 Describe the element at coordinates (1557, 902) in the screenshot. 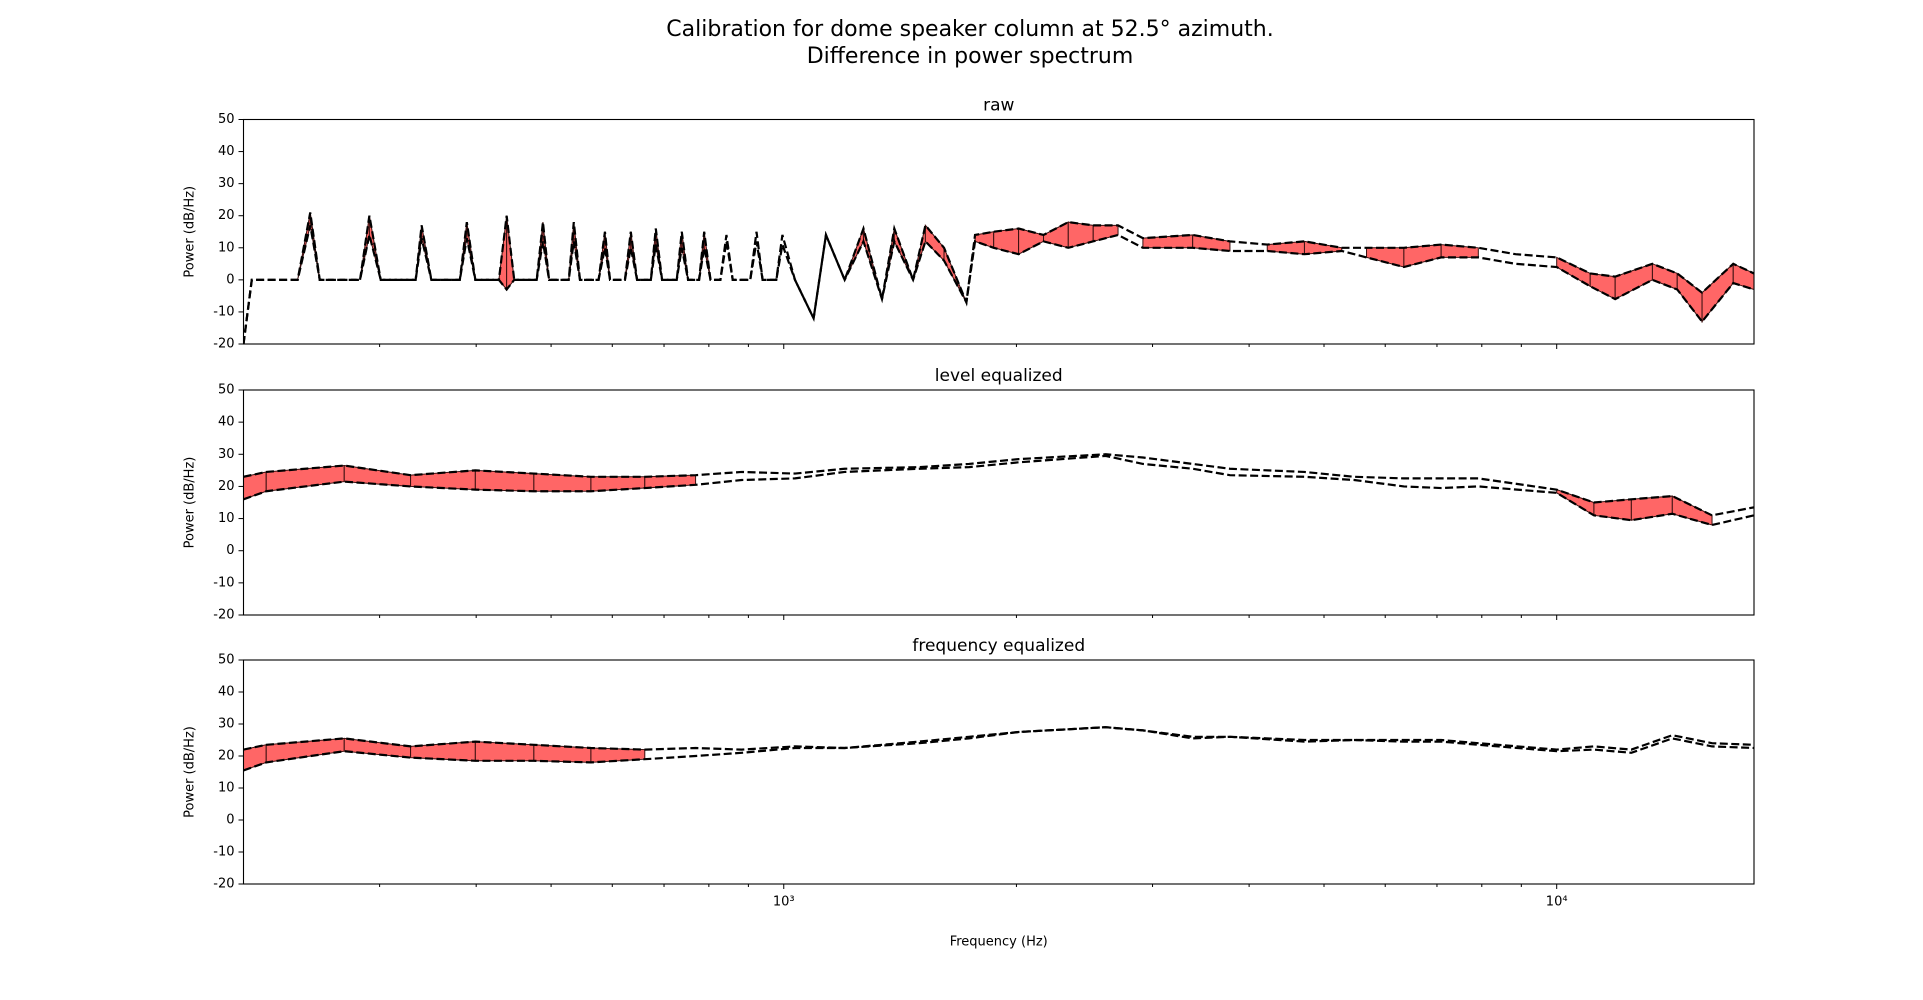

I see `x-tick-label: 10⁴` at that location.